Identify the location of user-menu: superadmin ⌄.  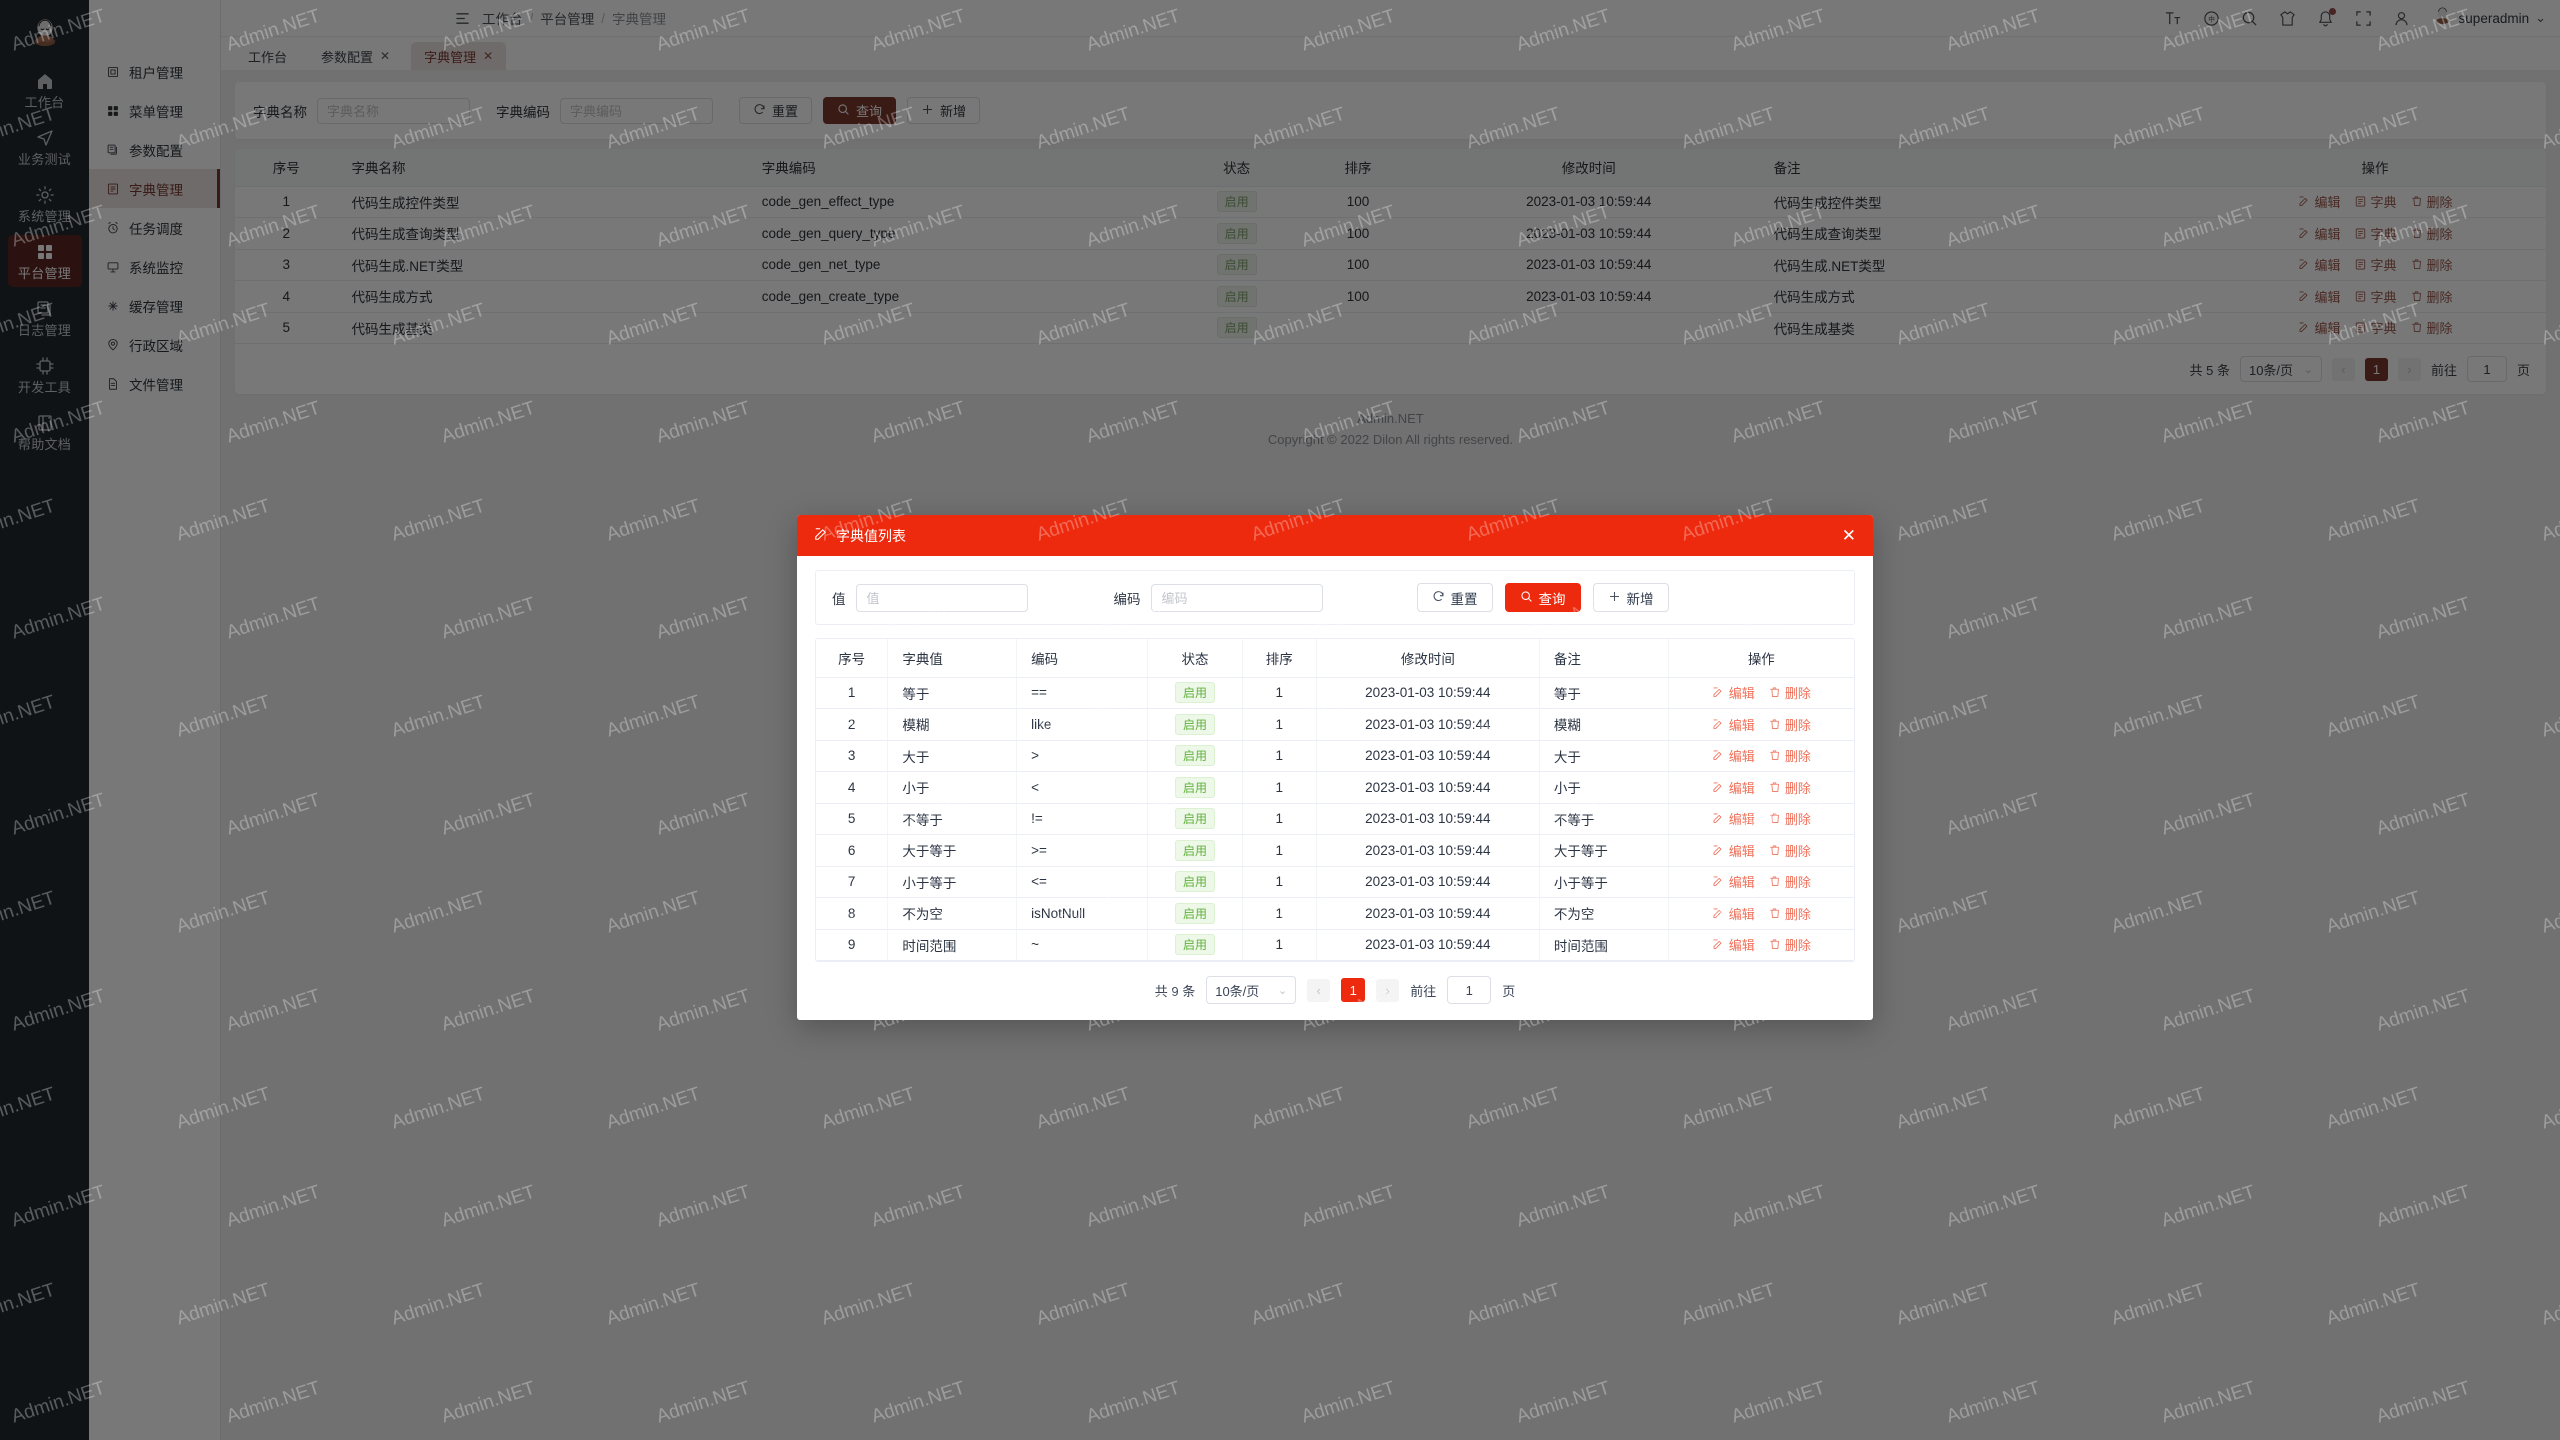
(2489, 18).